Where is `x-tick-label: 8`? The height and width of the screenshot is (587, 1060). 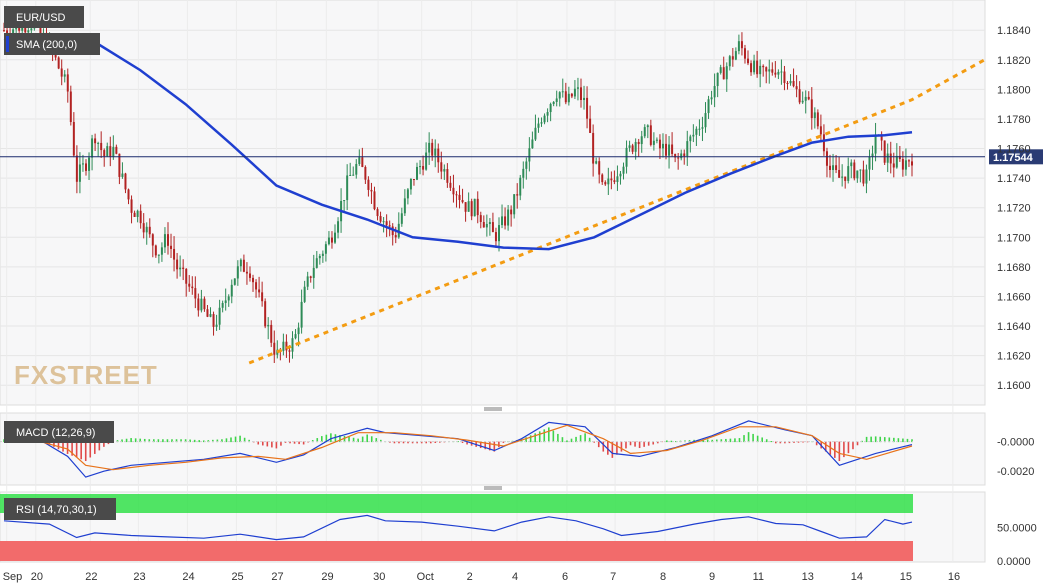
x-tick-label: 8 is located at coordinates (663, 577).